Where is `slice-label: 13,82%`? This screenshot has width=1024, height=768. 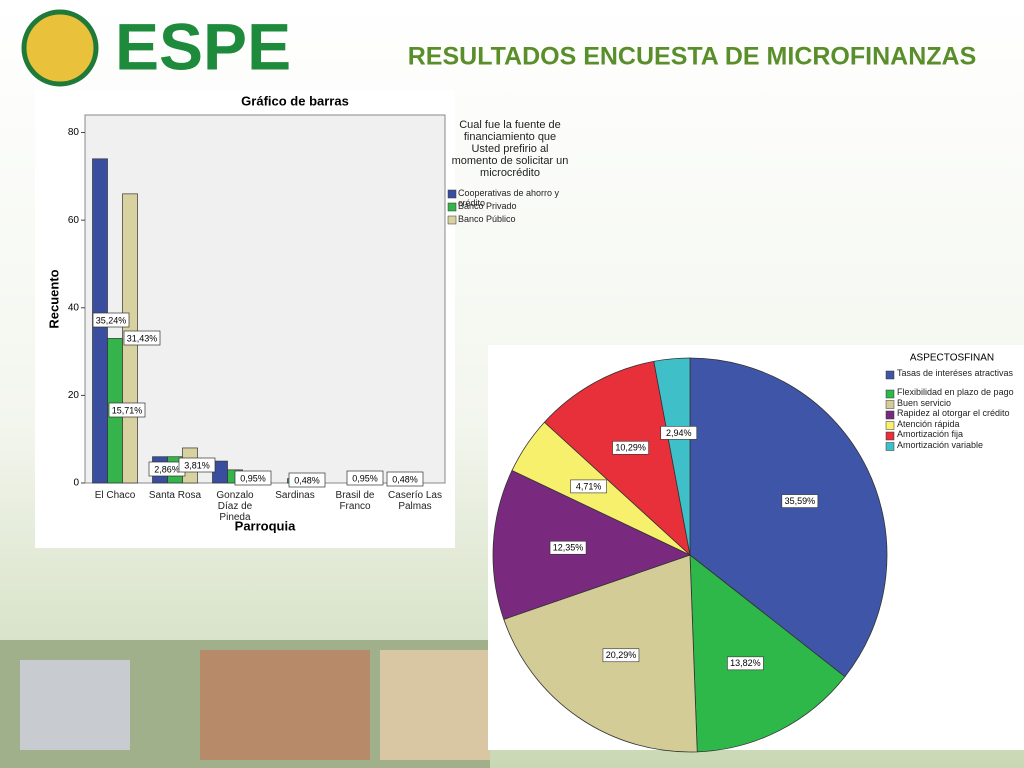 slice-label: 13,82% is located at coordinates (745, 663).